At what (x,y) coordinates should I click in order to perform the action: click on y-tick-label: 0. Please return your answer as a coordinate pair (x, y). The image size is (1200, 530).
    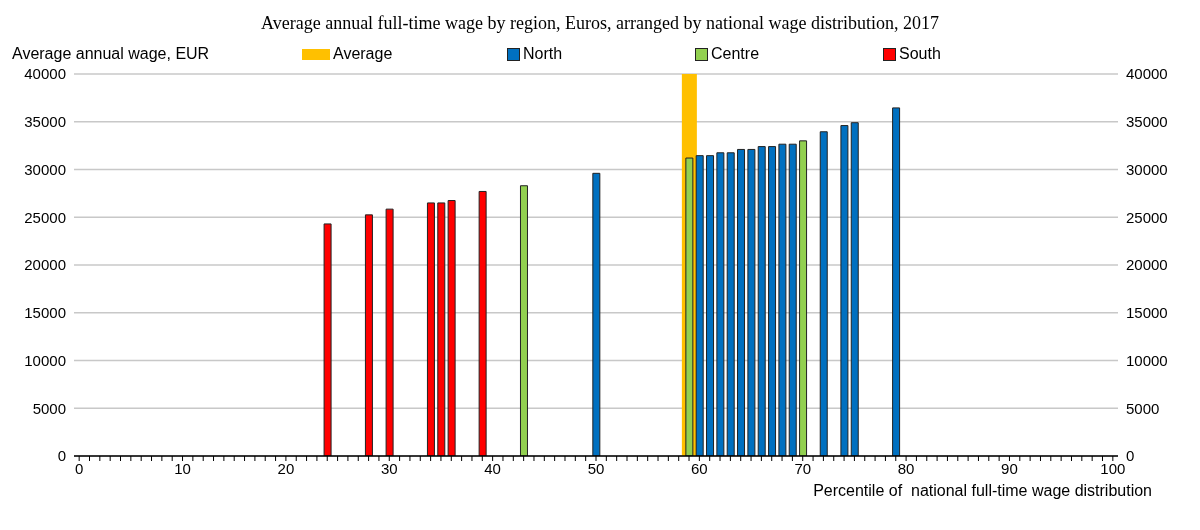
    Looking at the image, I should click on (61, 456).